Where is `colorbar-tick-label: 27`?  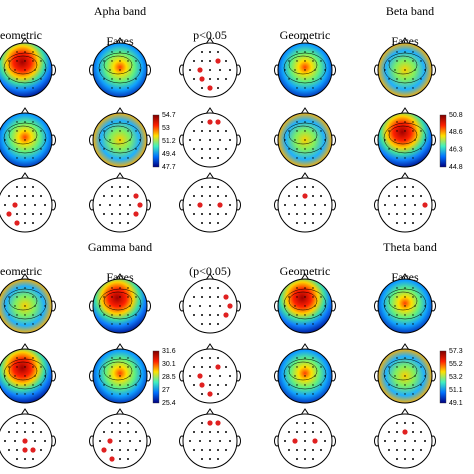 colorbar-tick-label: 27 is located at coordinates (166, 390).